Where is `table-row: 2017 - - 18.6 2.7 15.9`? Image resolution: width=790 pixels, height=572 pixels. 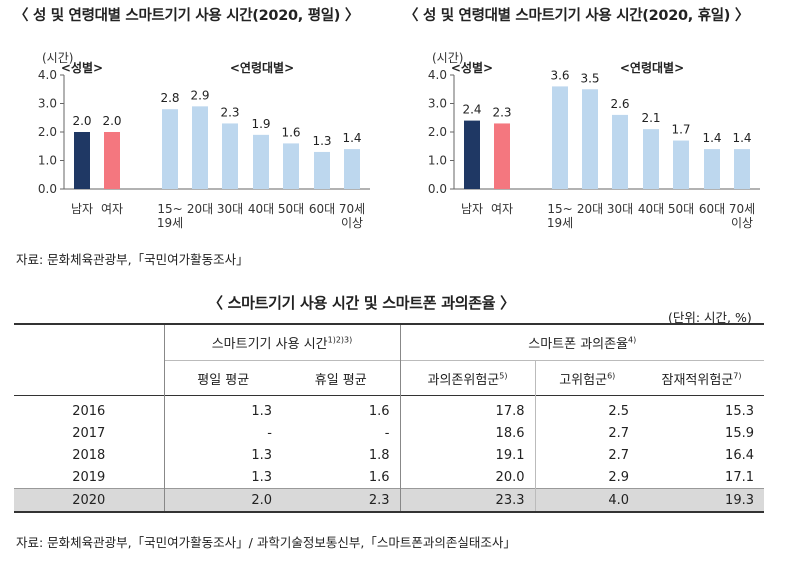 table-row: 2017 - - 18.6 2.7 15.9 is located at coordinates (389, 433).